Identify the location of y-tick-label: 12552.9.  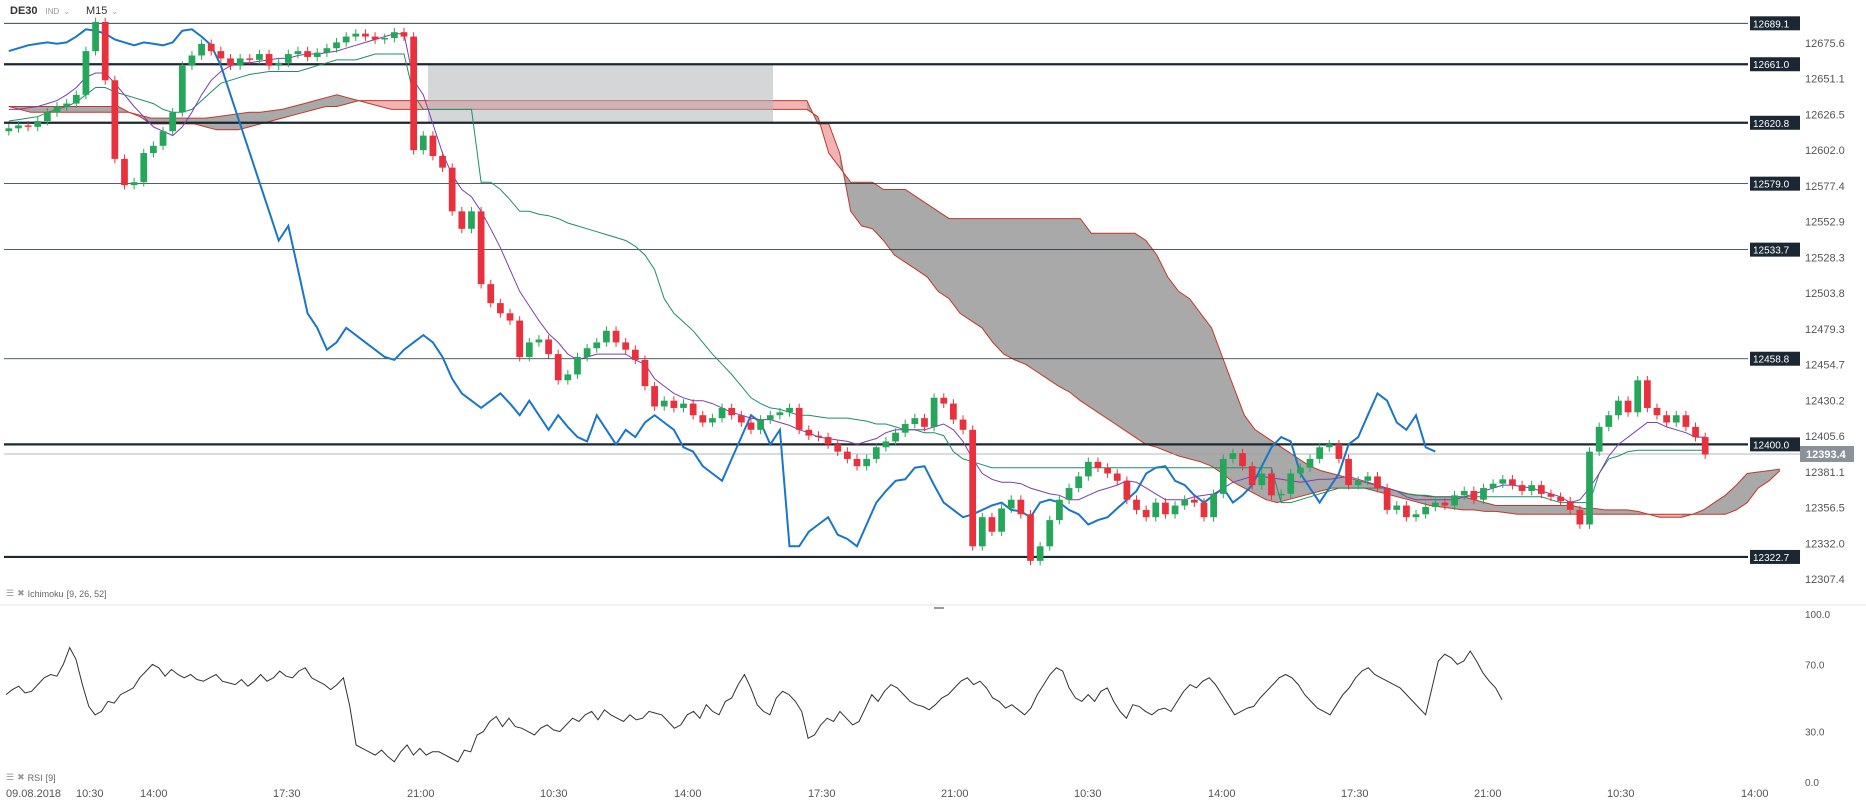
(1825, 223).